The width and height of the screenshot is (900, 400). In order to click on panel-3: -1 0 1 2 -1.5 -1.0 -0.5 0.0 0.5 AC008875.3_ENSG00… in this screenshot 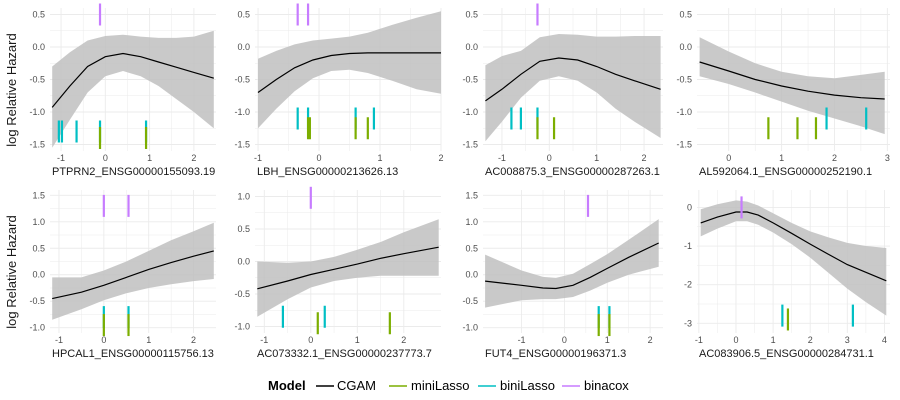, I will do `click(562, 90)`.